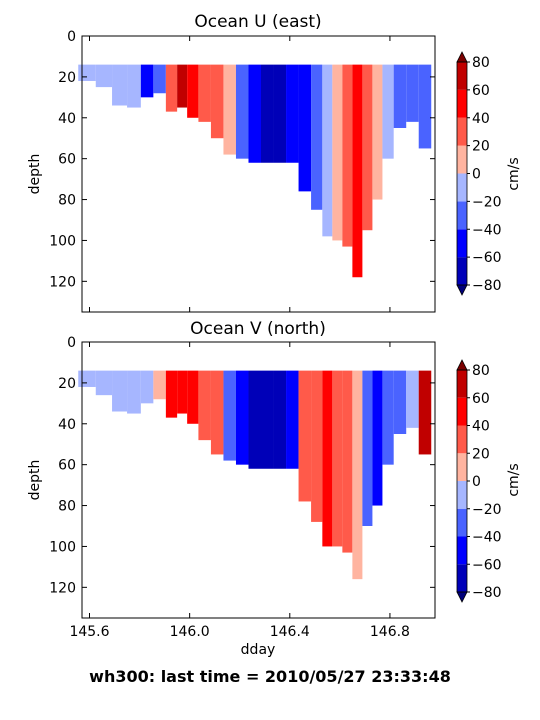 This screenshot has height=720, width=540. Describe the element at coordinates (257, 22) in the screenshot. I see `panel-title: Ocean U (east)` at that location.